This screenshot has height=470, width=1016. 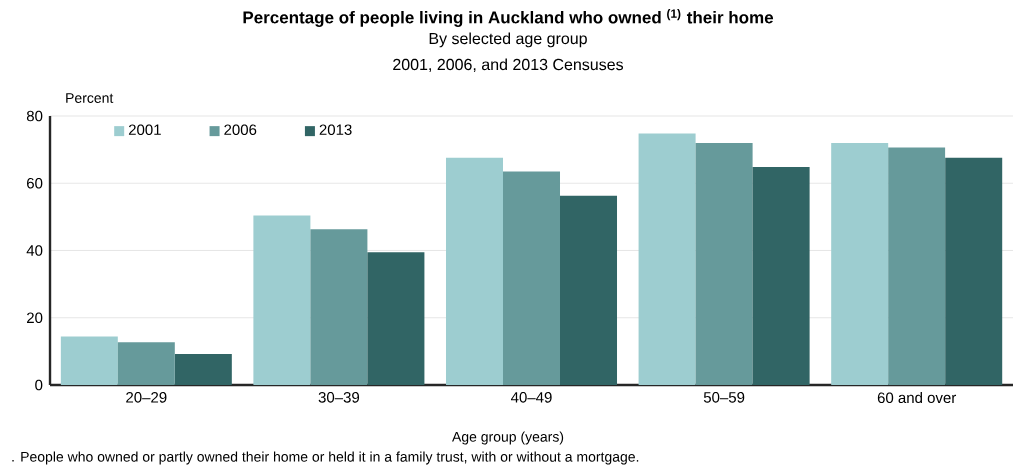 I want to click on x-tick-label: 60 and over, so click(x=917, y=398).